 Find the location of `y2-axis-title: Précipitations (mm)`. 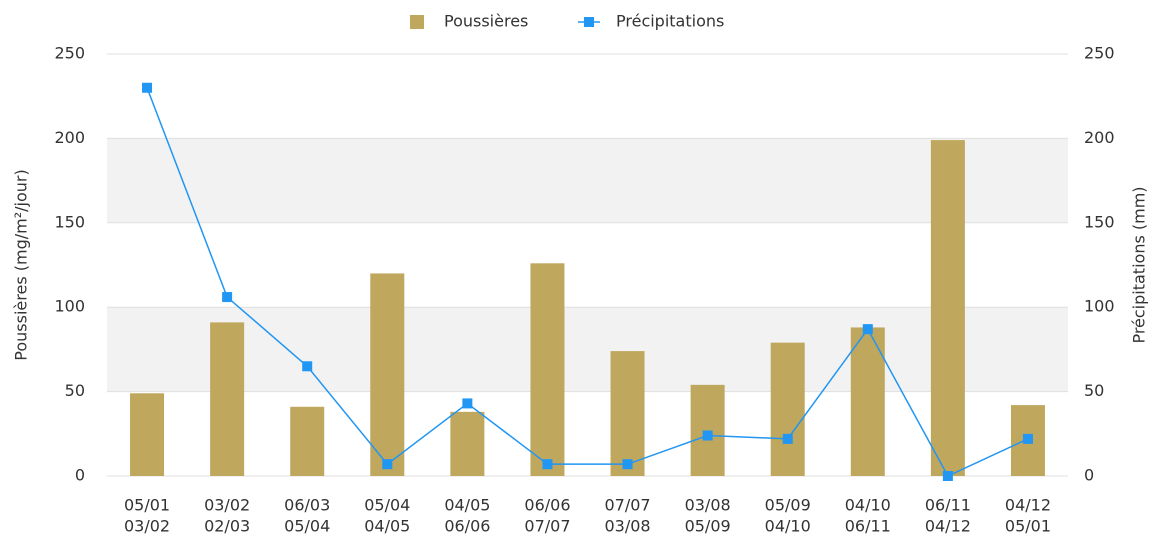

y2-axis-title: Précipitations (mm) is located at coordinates (1139, 264).